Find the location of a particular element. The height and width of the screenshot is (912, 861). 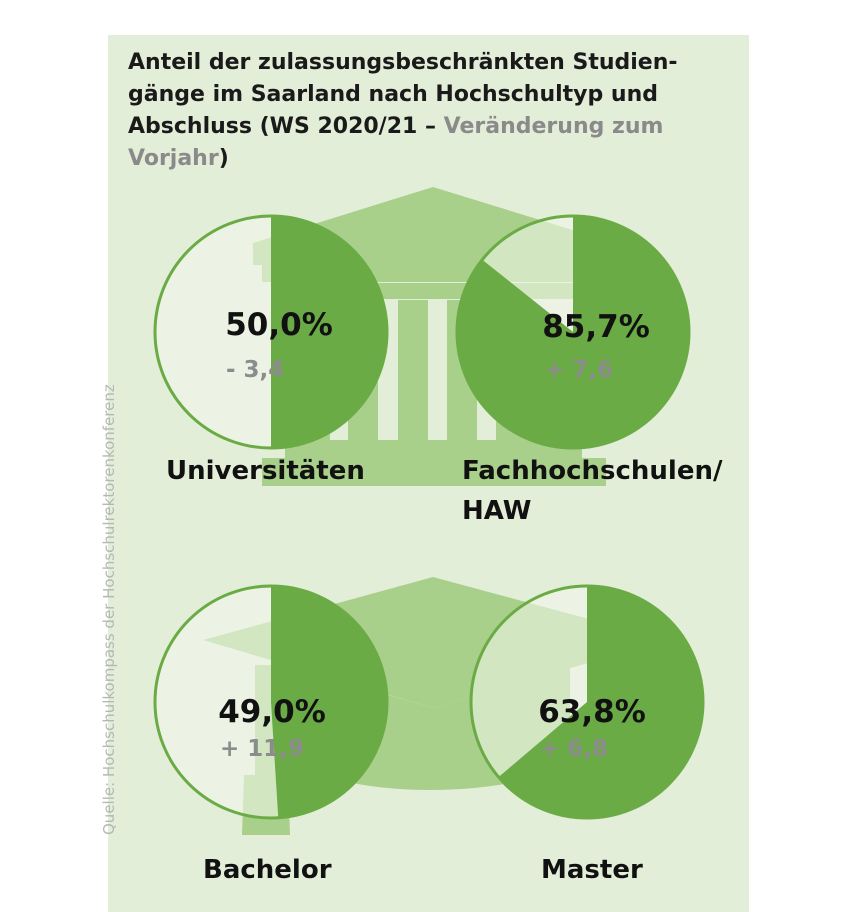

universitaeten-pie-slice is located at coordinates (329, 332).